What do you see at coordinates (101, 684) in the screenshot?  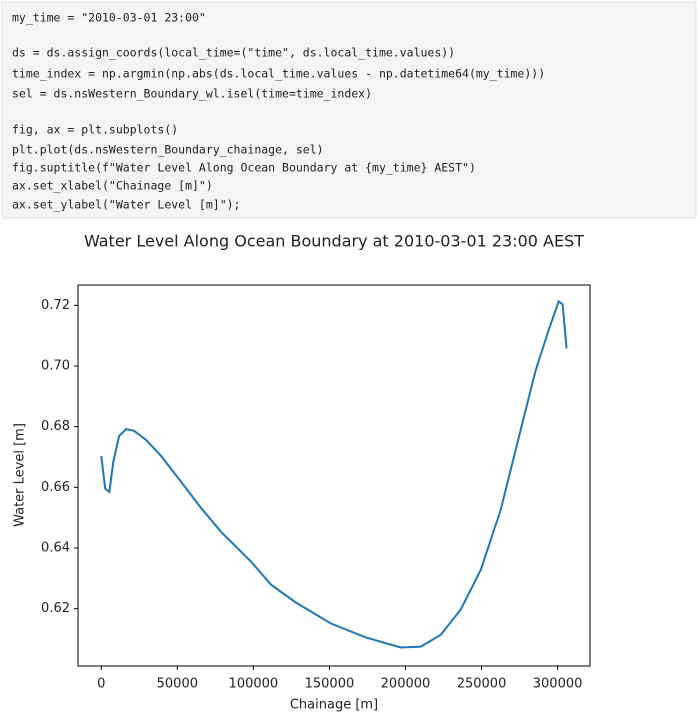 I see `x-tick-label: 0` at bounding box center [101, 684].